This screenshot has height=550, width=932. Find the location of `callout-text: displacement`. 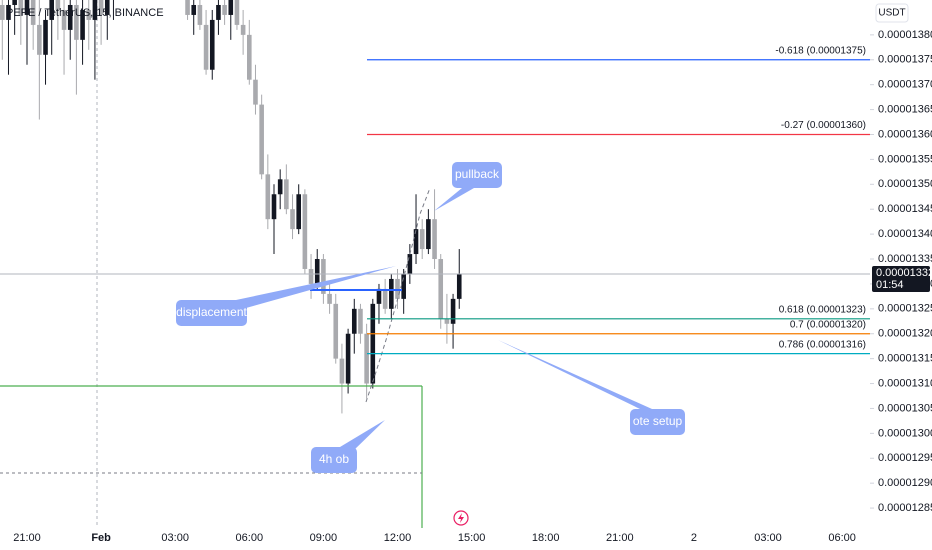

callout-text: displacement is located at coordinates (211, 312).